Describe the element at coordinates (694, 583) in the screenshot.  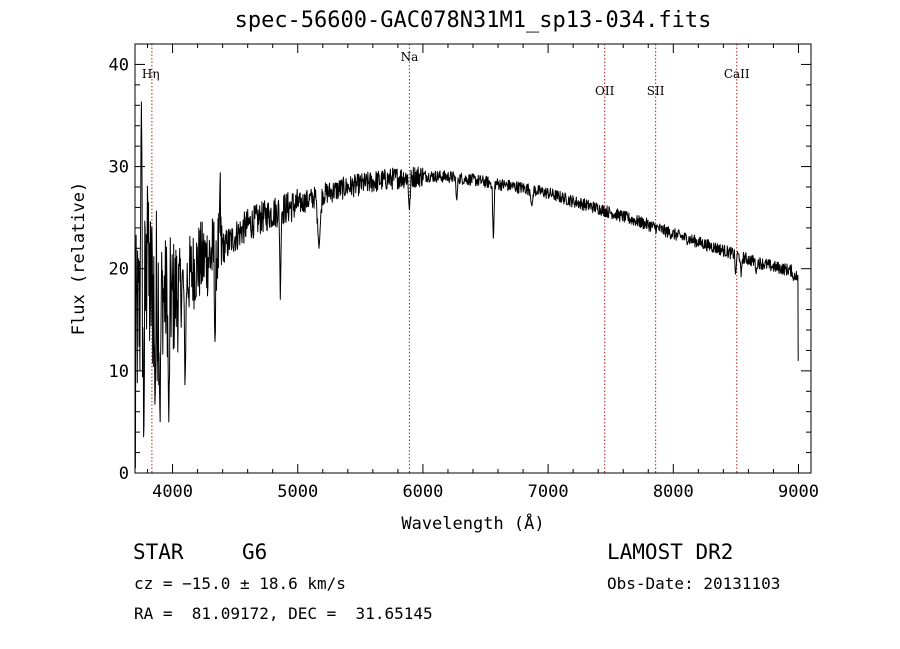
I see `observation-date: Obs-Date: 20131103` at that location.